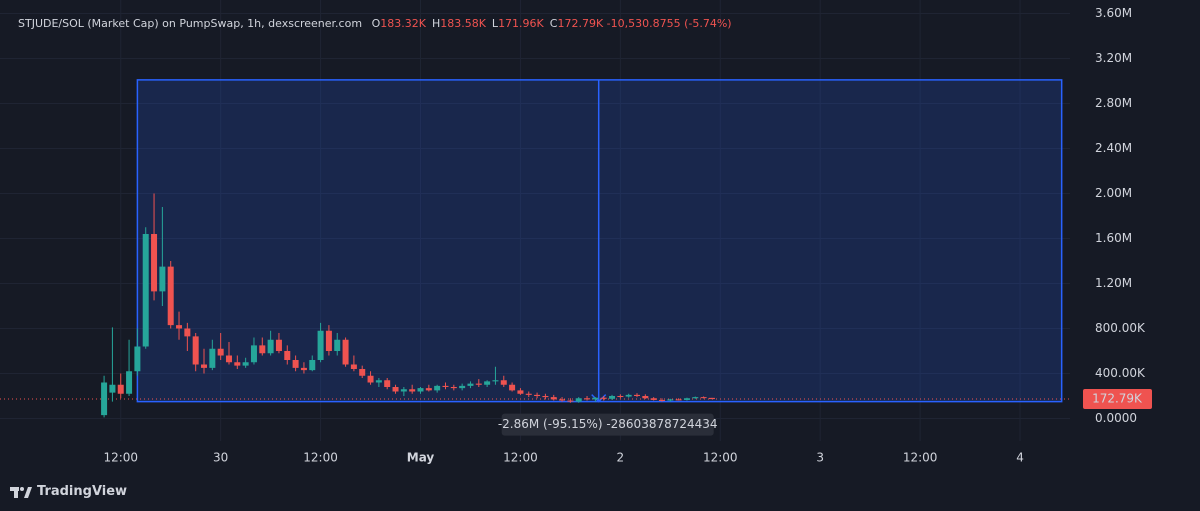 Image resolution: width=1200 pixels, height=511 pixels. Describe the element at coordinates (1113, 103) in the screenshot. I see `y-tick-label: 2.80M` at that location.